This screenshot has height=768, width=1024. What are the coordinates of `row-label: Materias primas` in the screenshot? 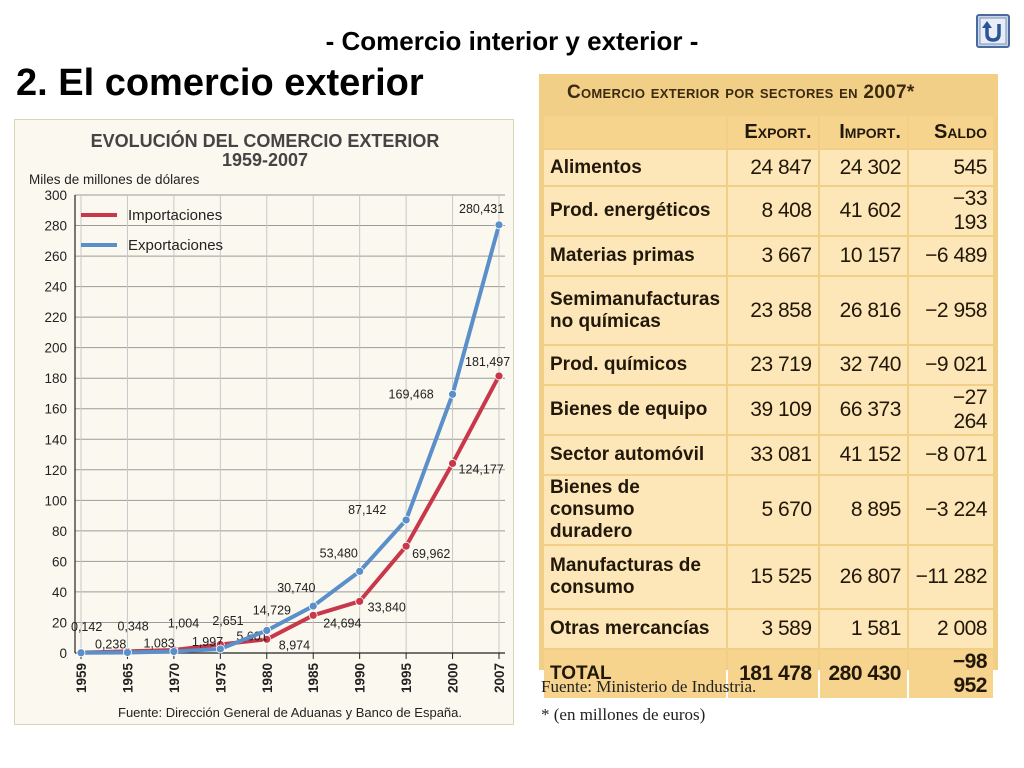 It's located at (635, 256).